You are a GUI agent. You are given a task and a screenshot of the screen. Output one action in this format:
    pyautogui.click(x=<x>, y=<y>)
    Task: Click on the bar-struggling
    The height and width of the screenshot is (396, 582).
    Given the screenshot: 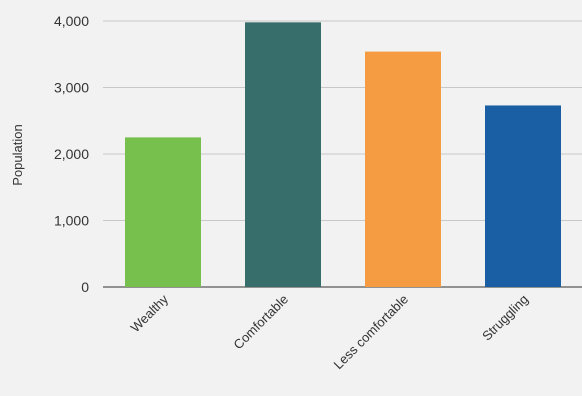 What is the action you would take?
    pyautogui.click(x=523, y=196)
    